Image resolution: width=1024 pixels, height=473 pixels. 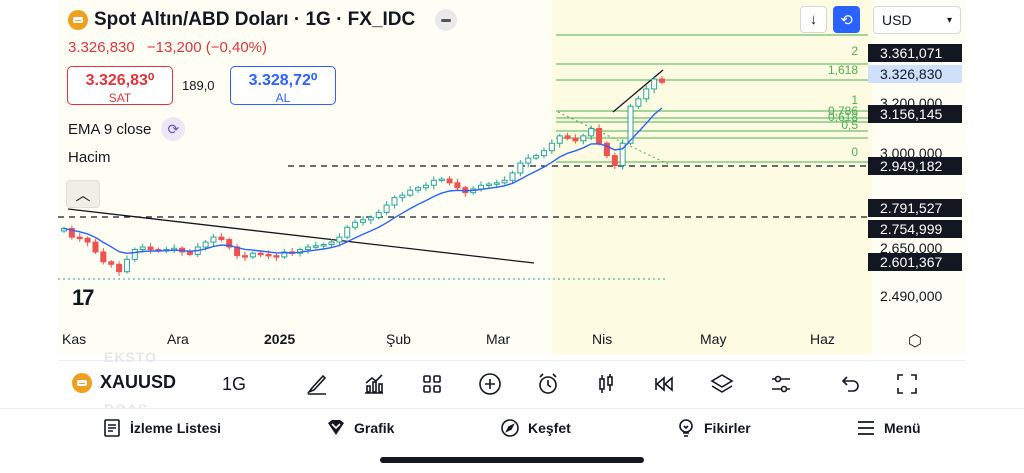 I want to click on settings-icon: ⬡, so click(x=915, y=341).